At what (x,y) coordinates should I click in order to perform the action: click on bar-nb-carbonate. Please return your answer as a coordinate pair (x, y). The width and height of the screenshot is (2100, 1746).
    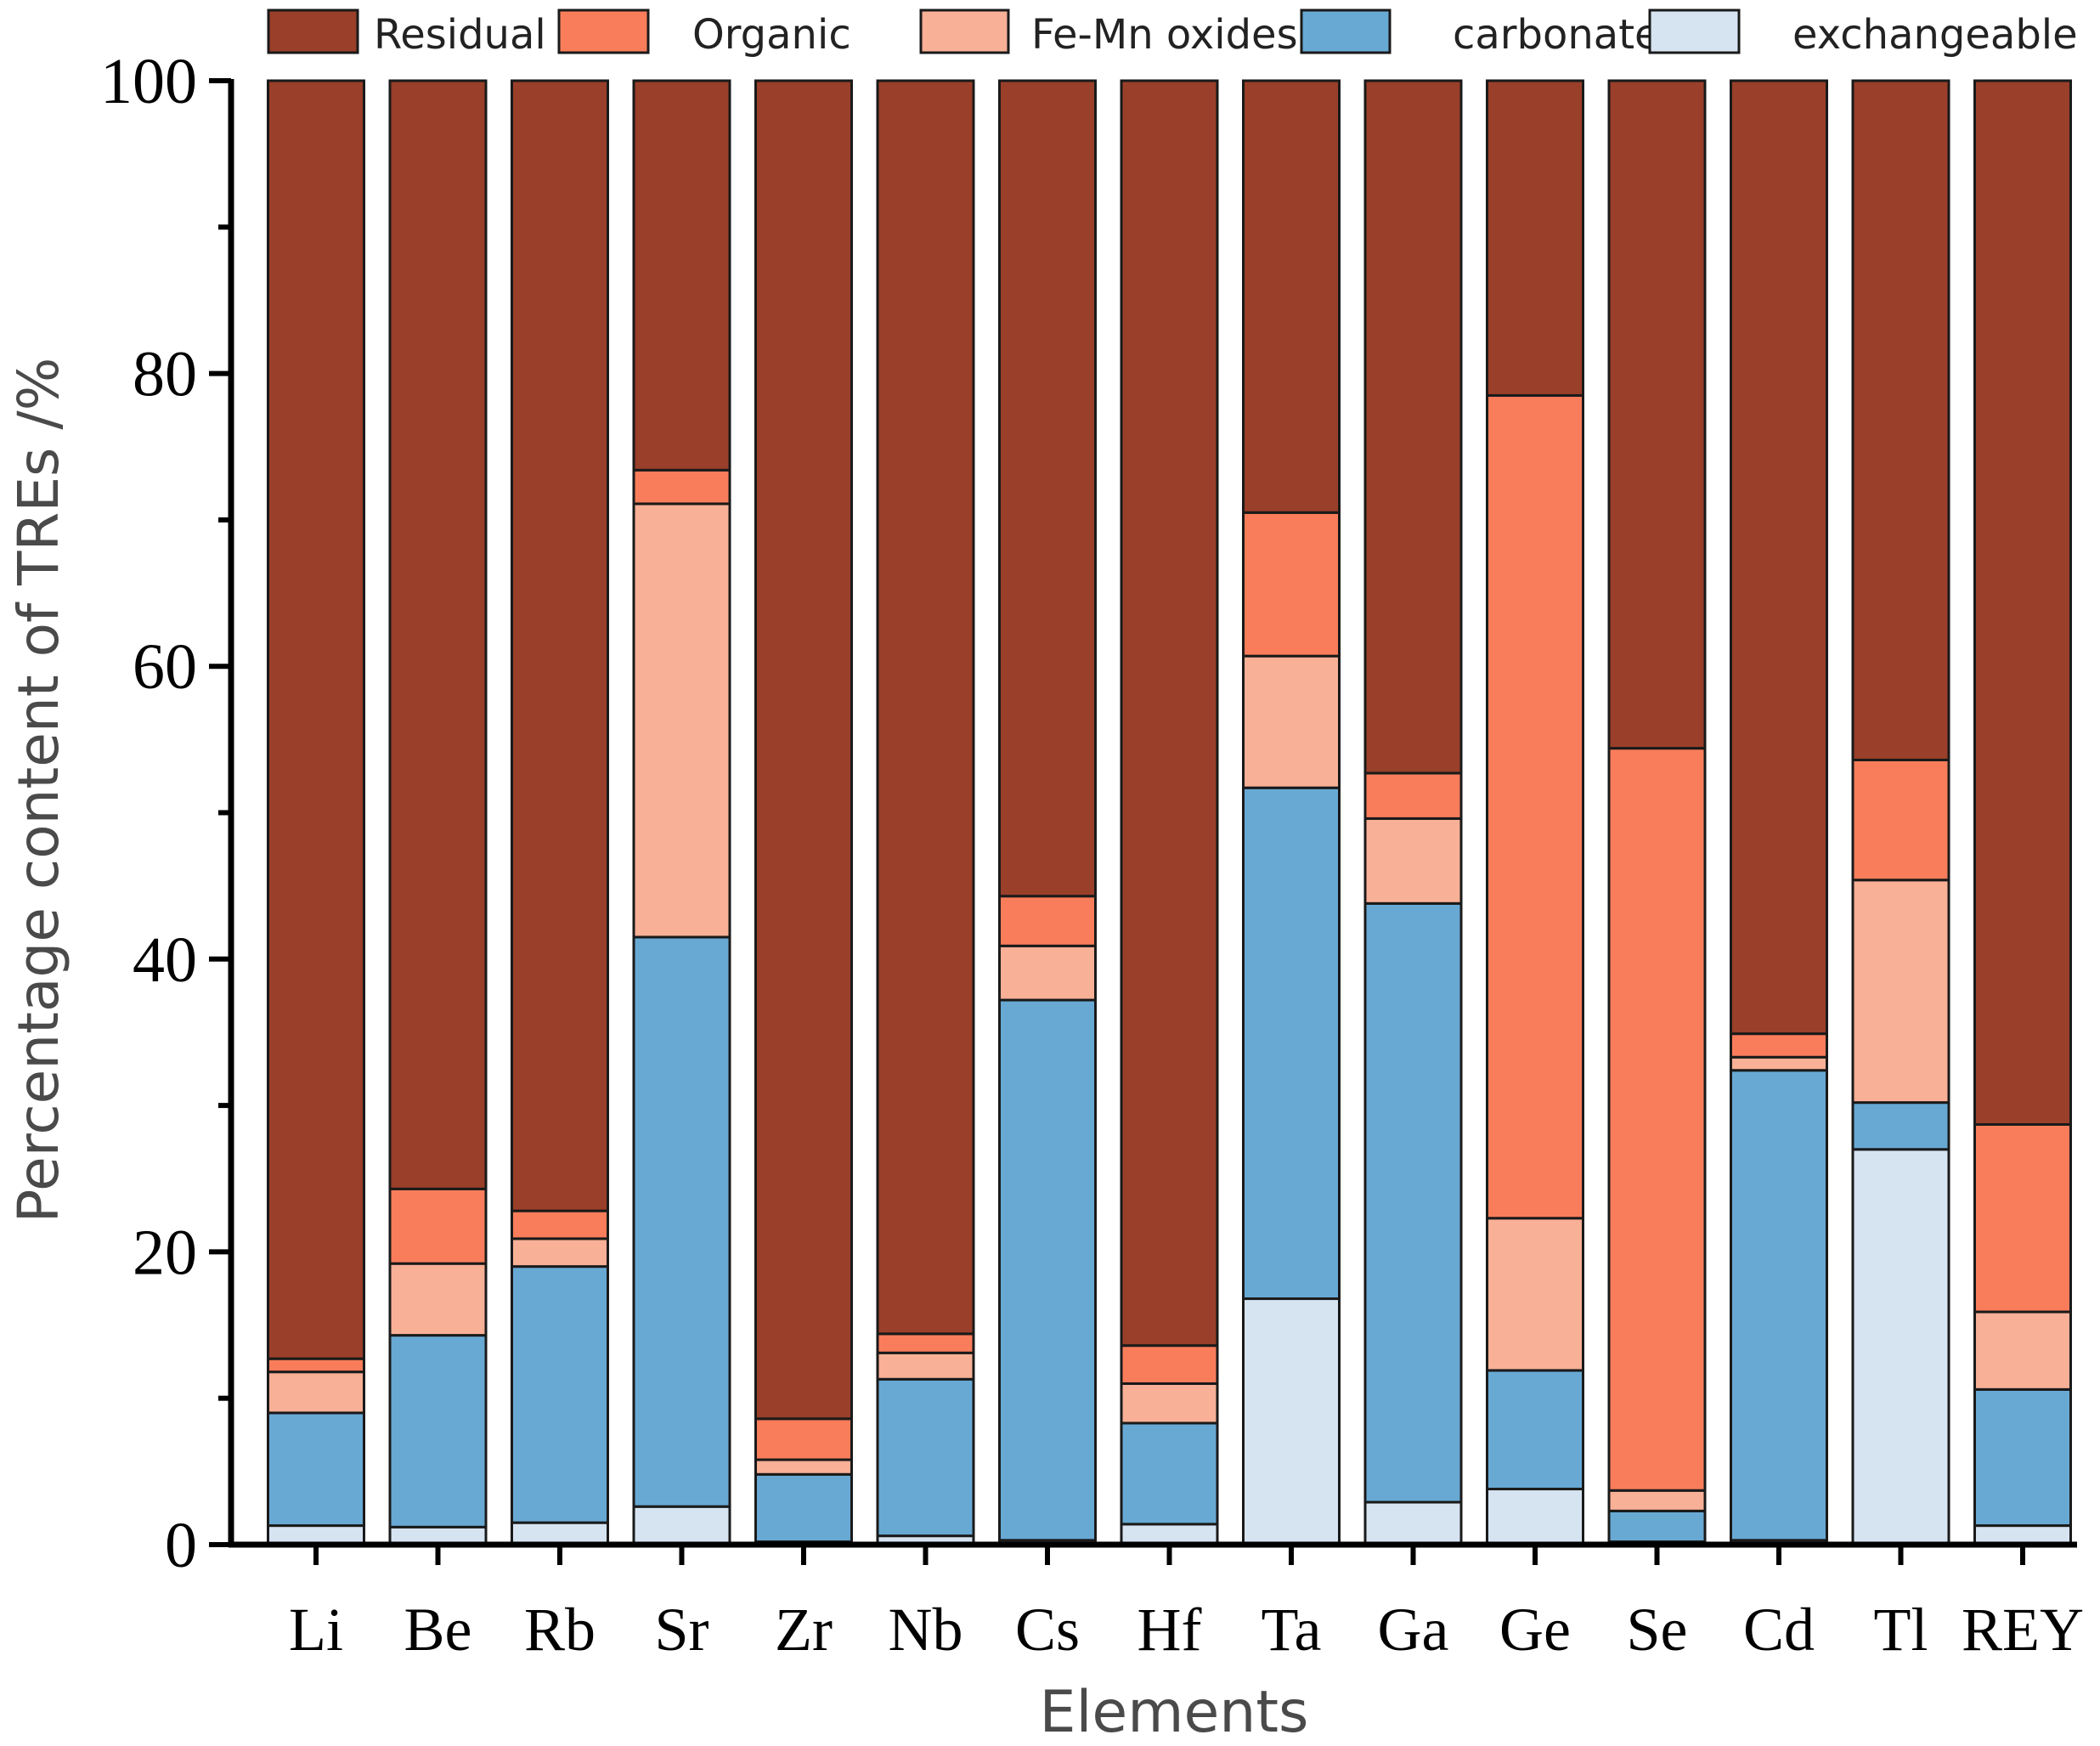
    Looking at the image, I should click on (925, 1458).